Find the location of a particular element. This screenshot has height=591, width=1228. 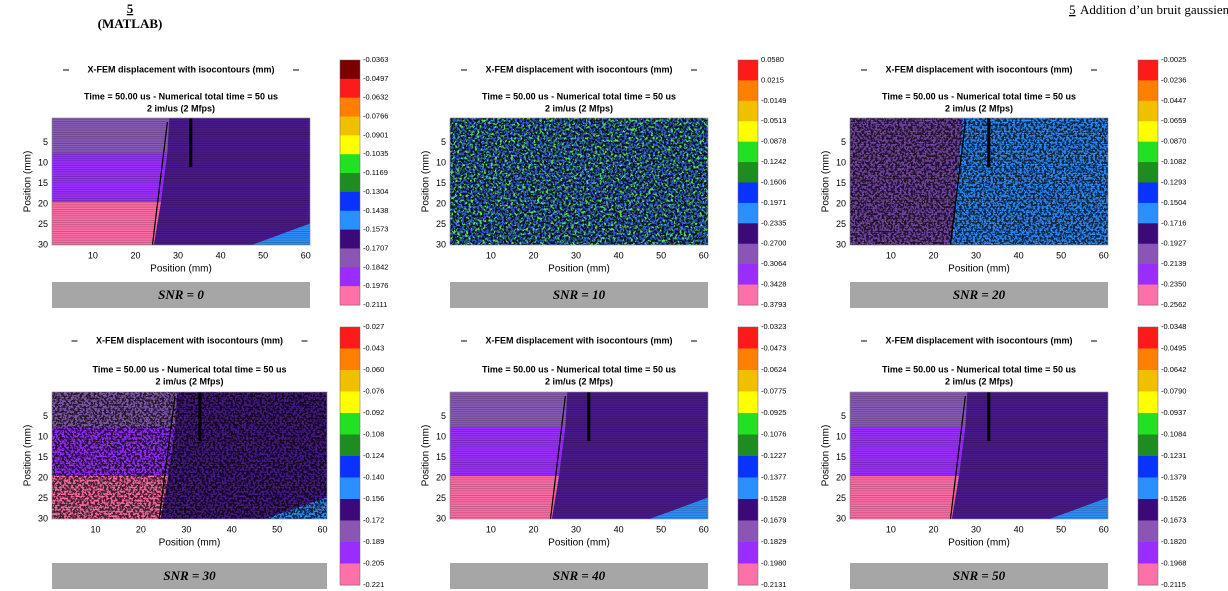

colorbar-label: -0.076 is located at coordinates (373, 390).